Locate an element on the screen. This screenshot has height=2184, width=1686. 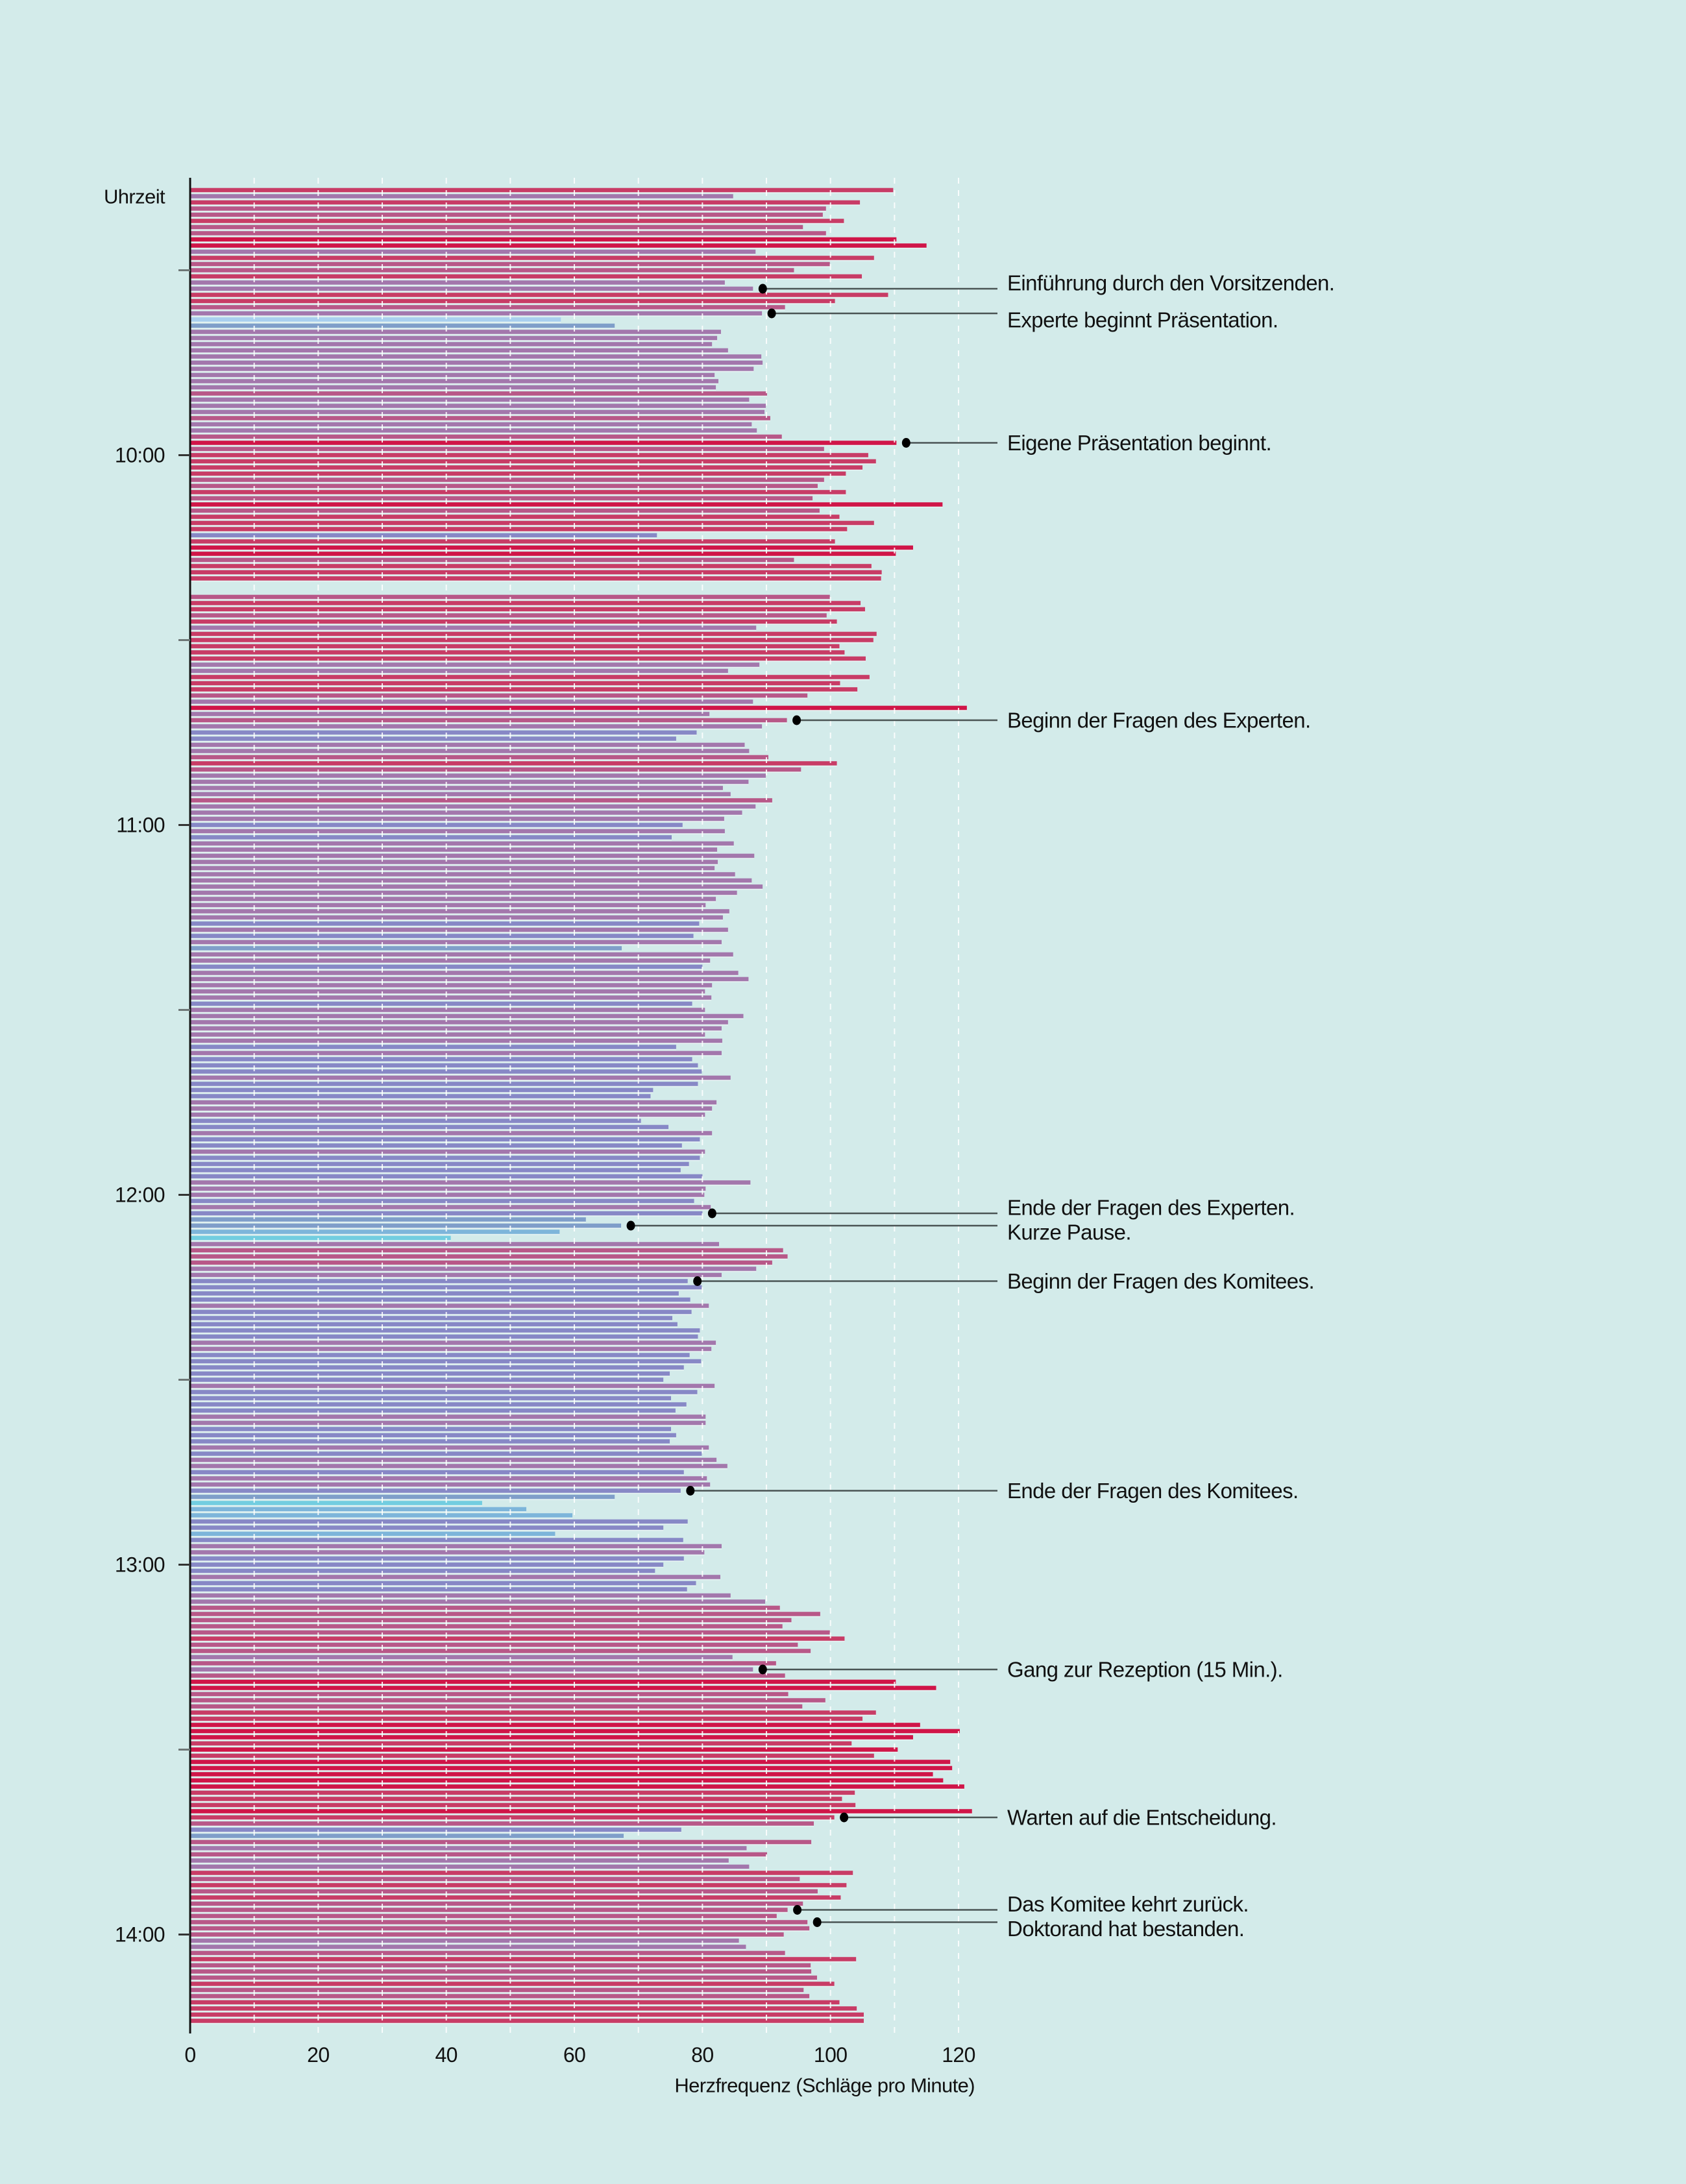
annotation: Doktorand hat bestanden. is located at coordinates (1028, 1929).